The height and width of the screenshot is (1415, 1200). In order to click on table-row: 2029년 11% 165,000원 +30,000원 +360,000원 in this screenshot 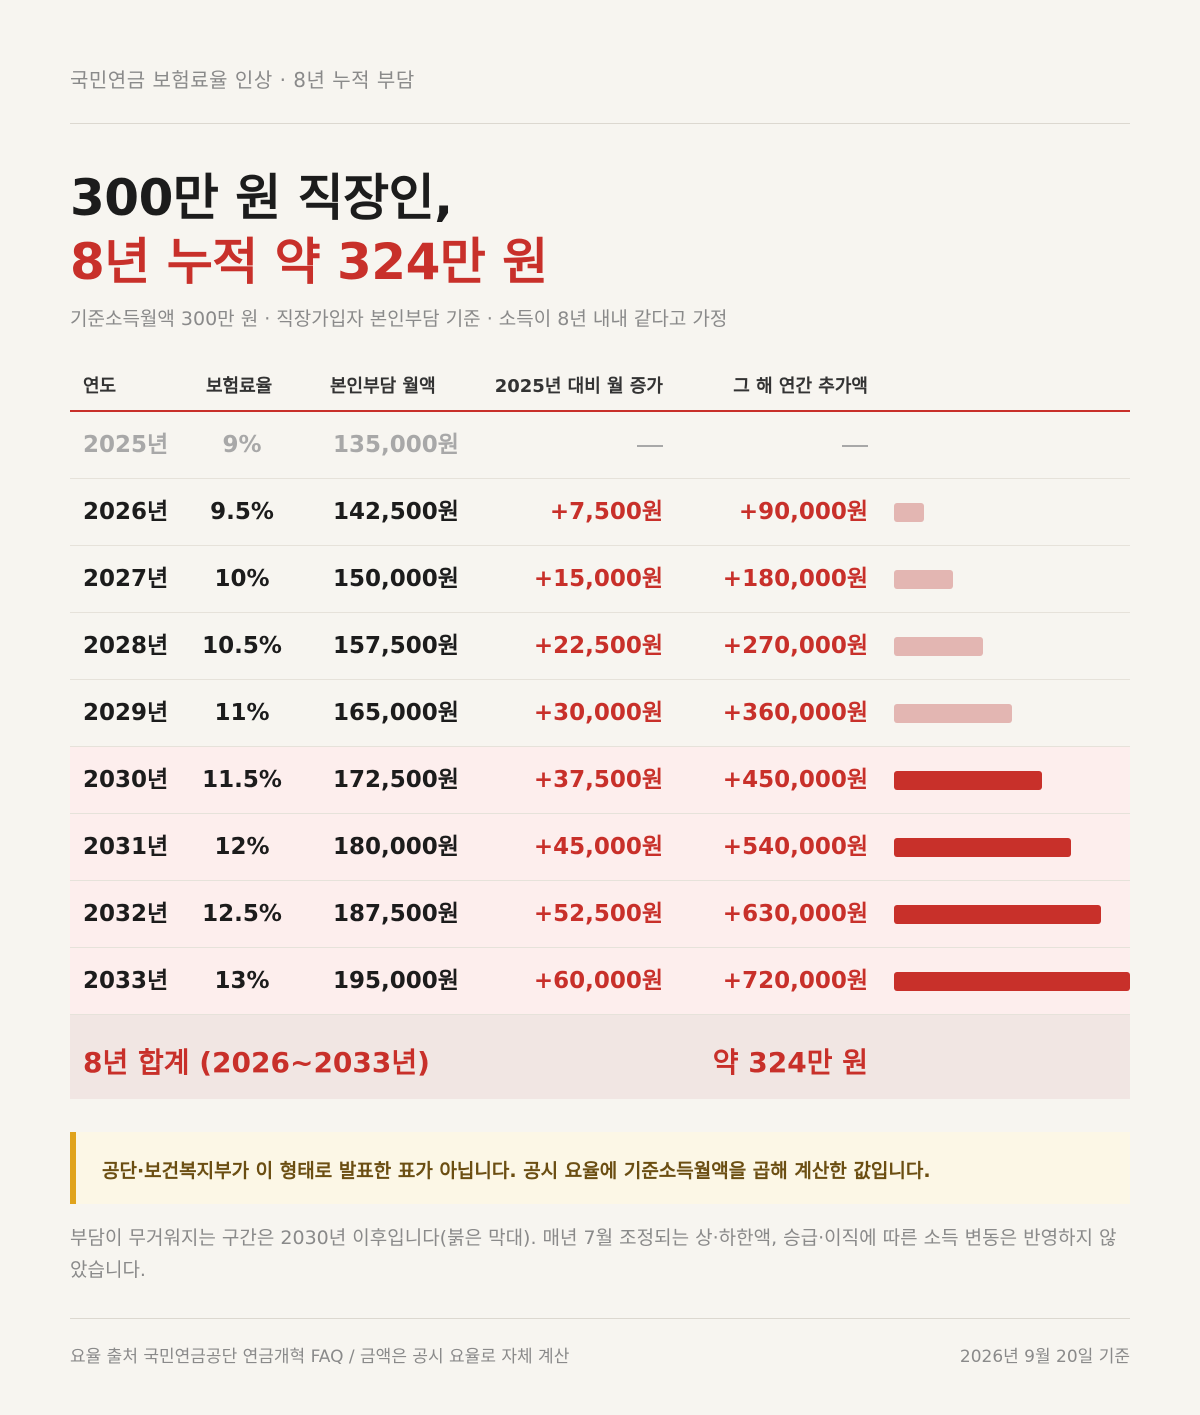, I will do `click(600, 713)`.